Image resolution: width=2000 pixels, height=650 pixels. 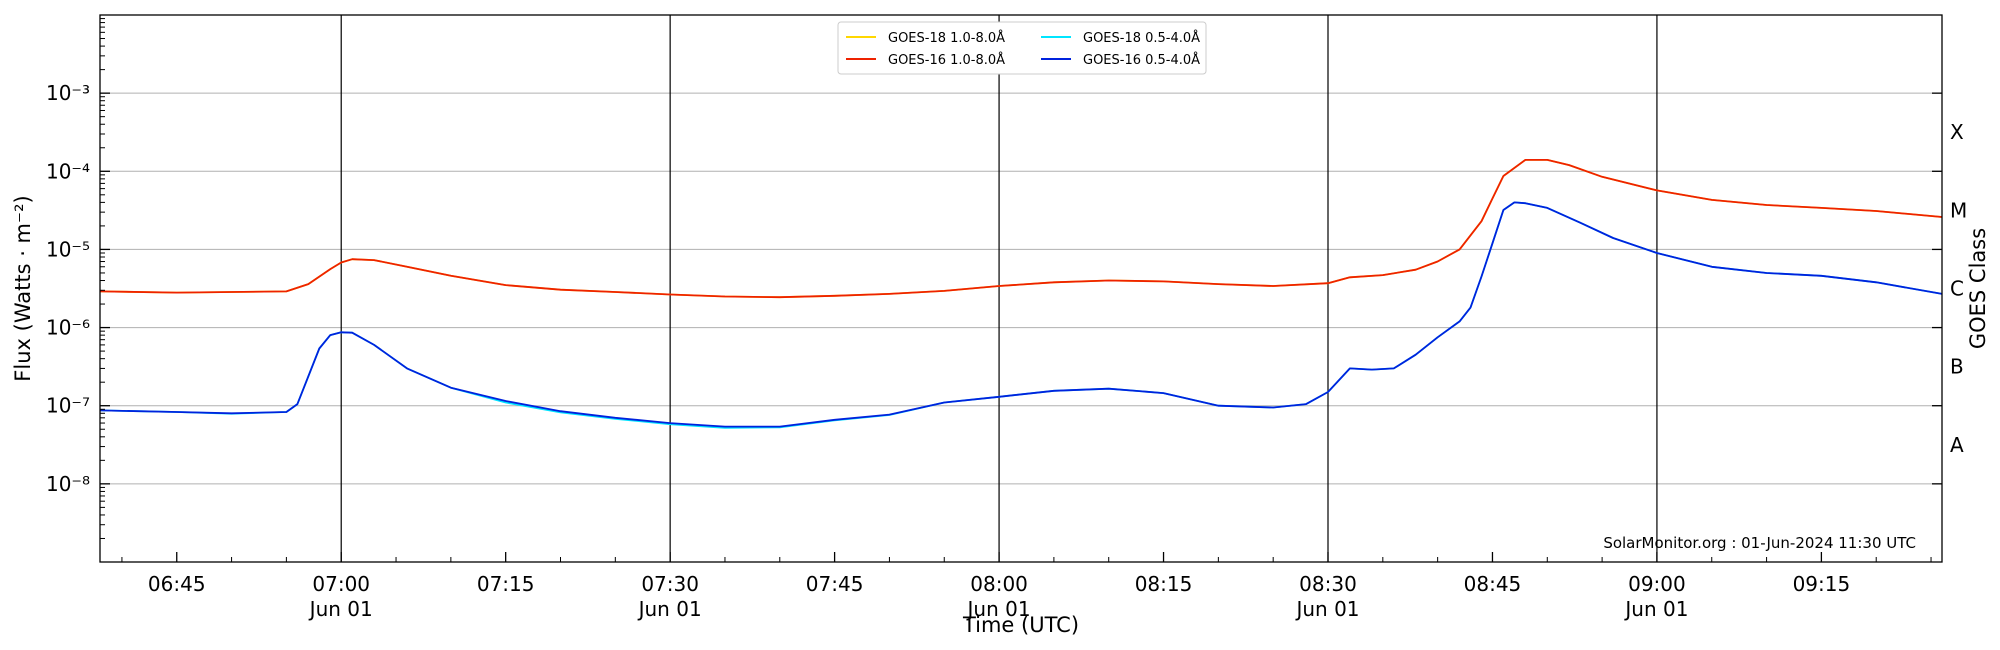 What do you see at coordinates (341, 584) in the screenshot?
I see `x-tick-label: 07:00` at bounding box center [341, 584].